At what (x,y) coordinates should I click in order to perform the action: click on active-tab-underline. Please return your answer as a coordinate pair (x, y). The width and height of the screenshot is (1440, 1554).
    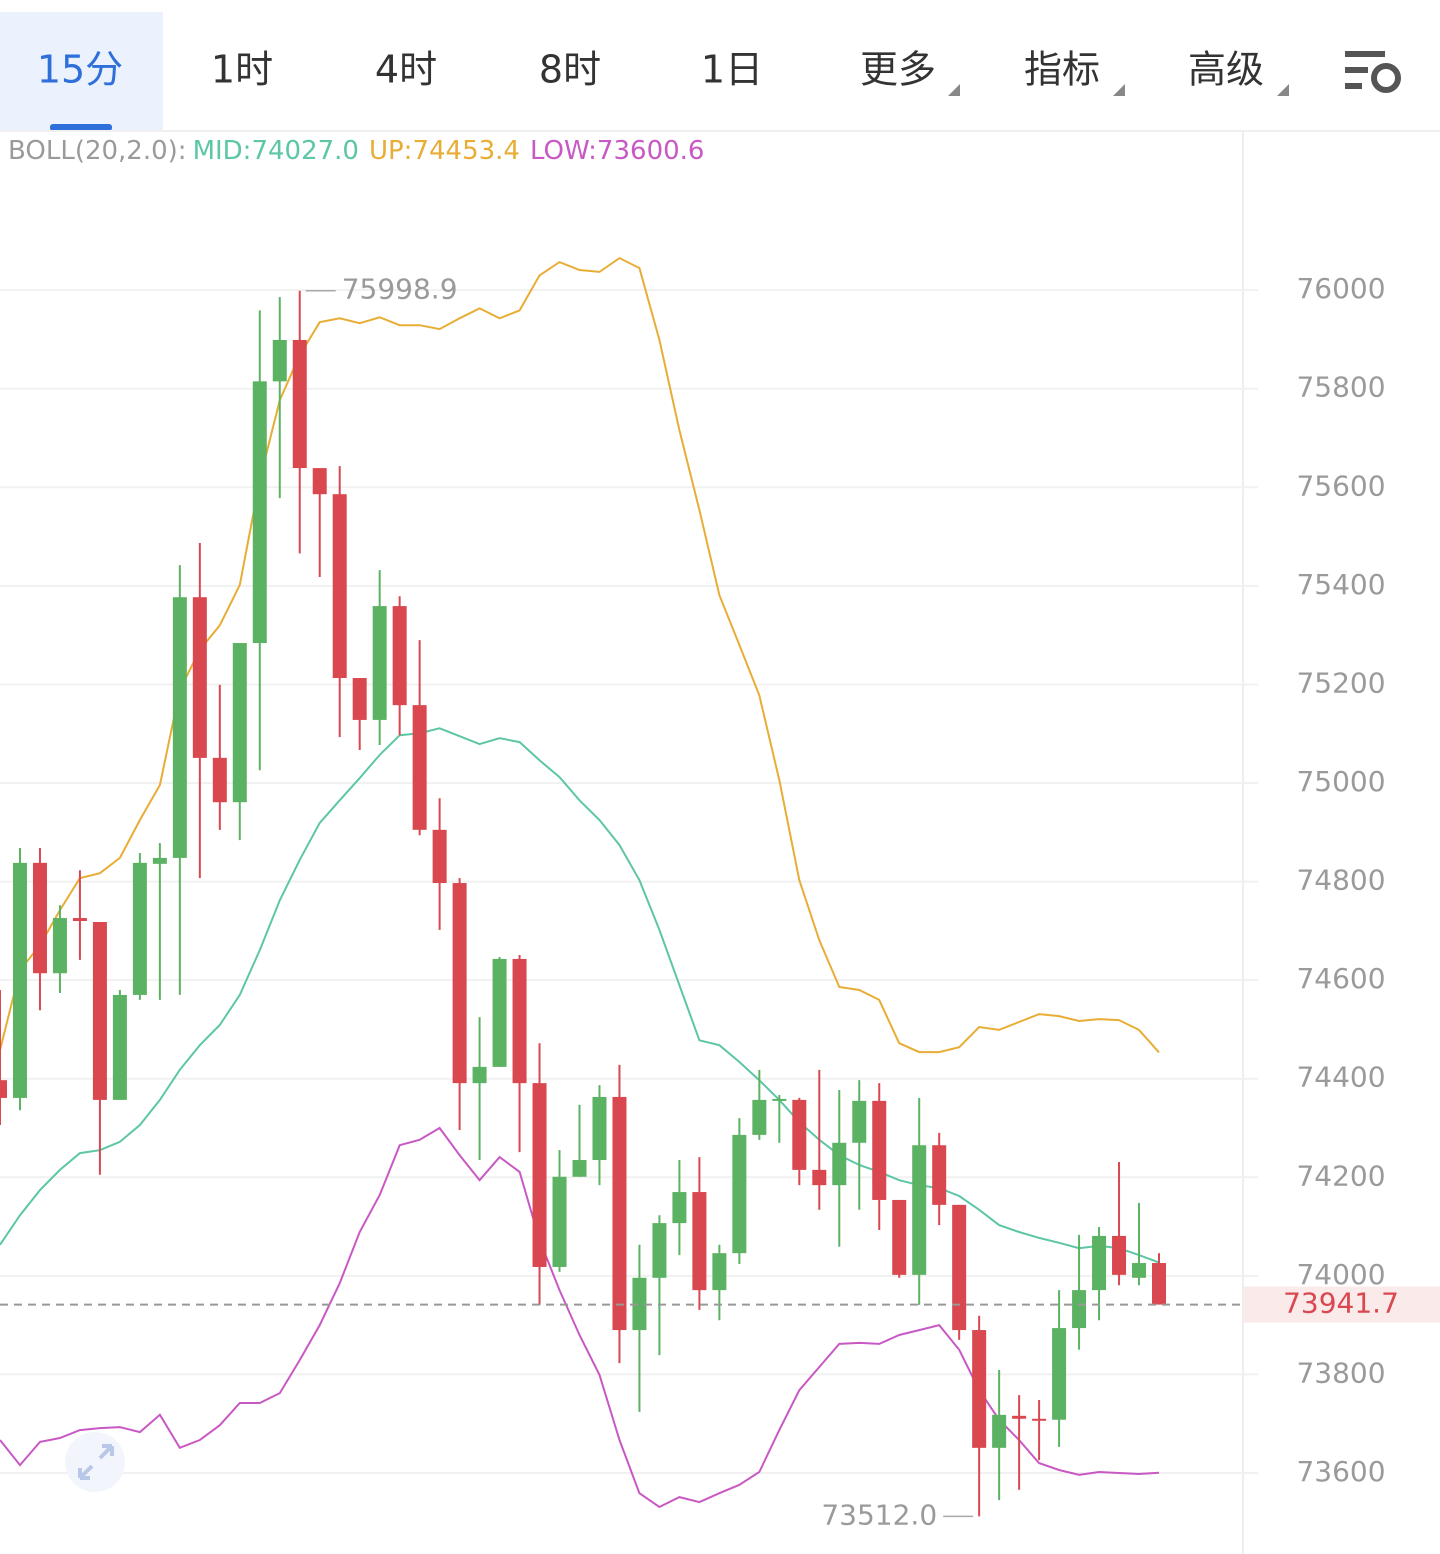
    Looking at the image, I should click on (81, 127).